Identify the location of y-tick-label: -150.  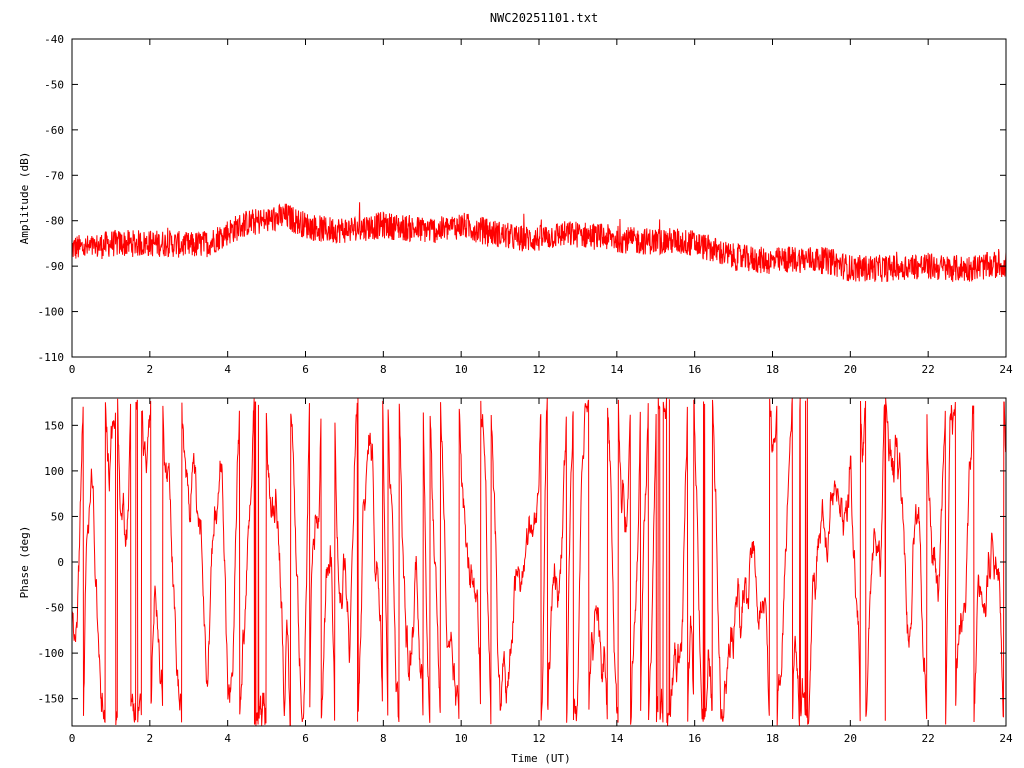
(51, 699).